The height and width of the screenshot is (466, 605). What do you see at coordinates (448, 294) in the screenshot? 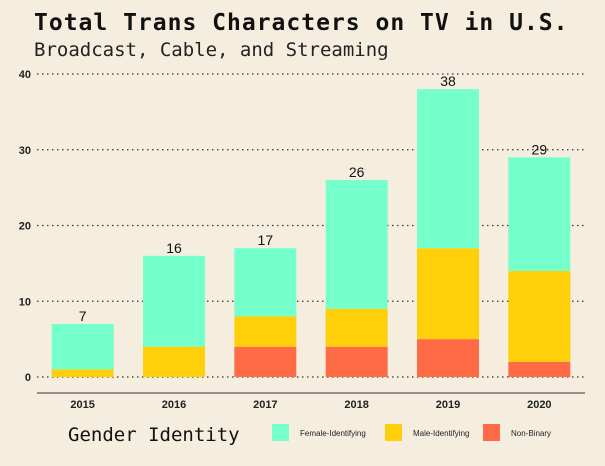
I see `bar-male-identifying-2019` at bounding box center [448, 294].